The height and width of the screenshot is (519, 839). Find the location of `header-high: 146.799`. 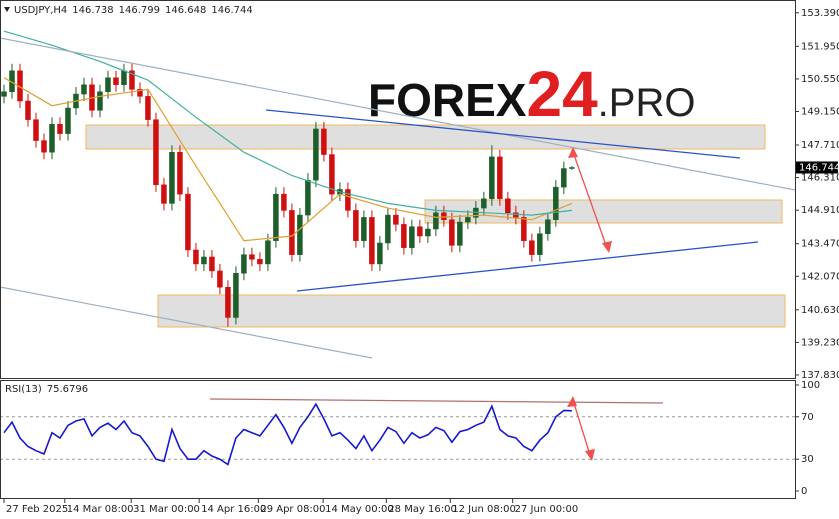

header-high: 146.799 is located at coordinates (139, 10).